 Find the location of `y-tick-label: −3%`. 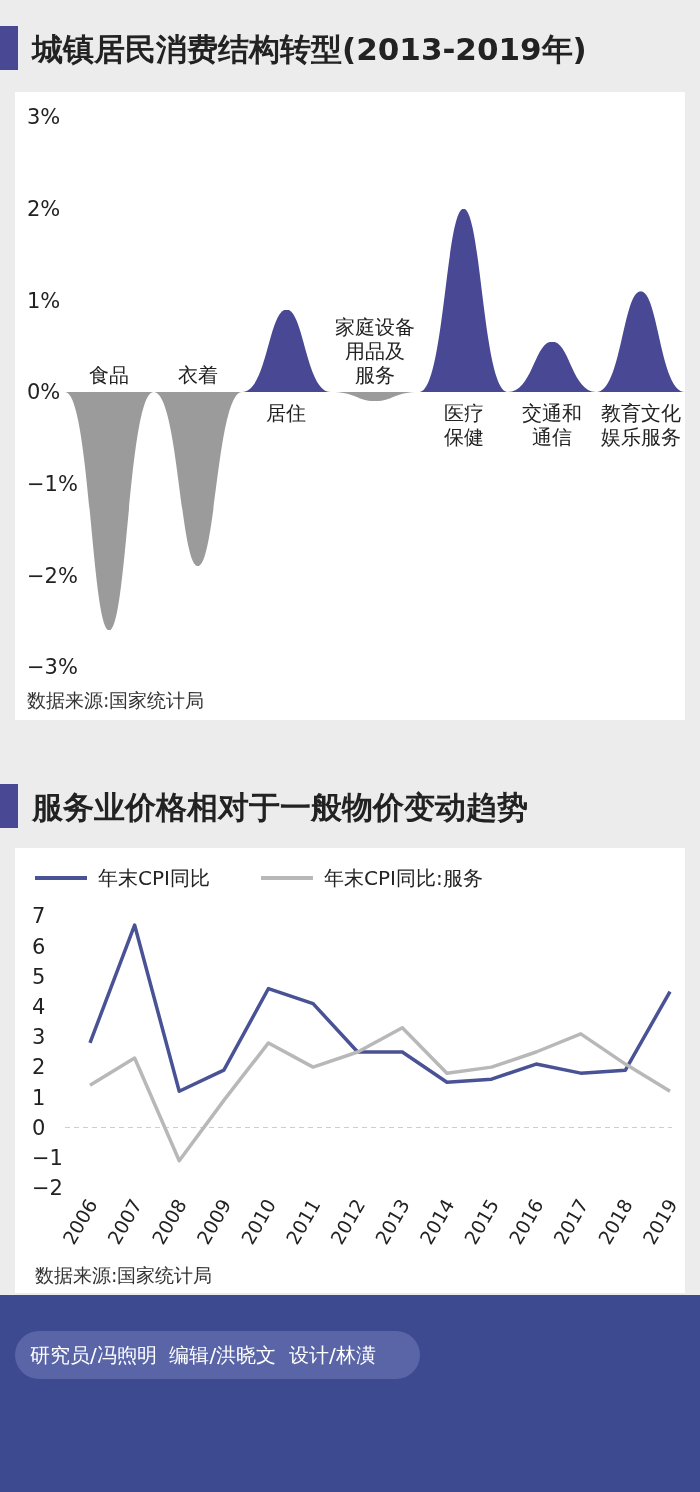

y-tick-label: −3% is located at coordinates (52, 667).